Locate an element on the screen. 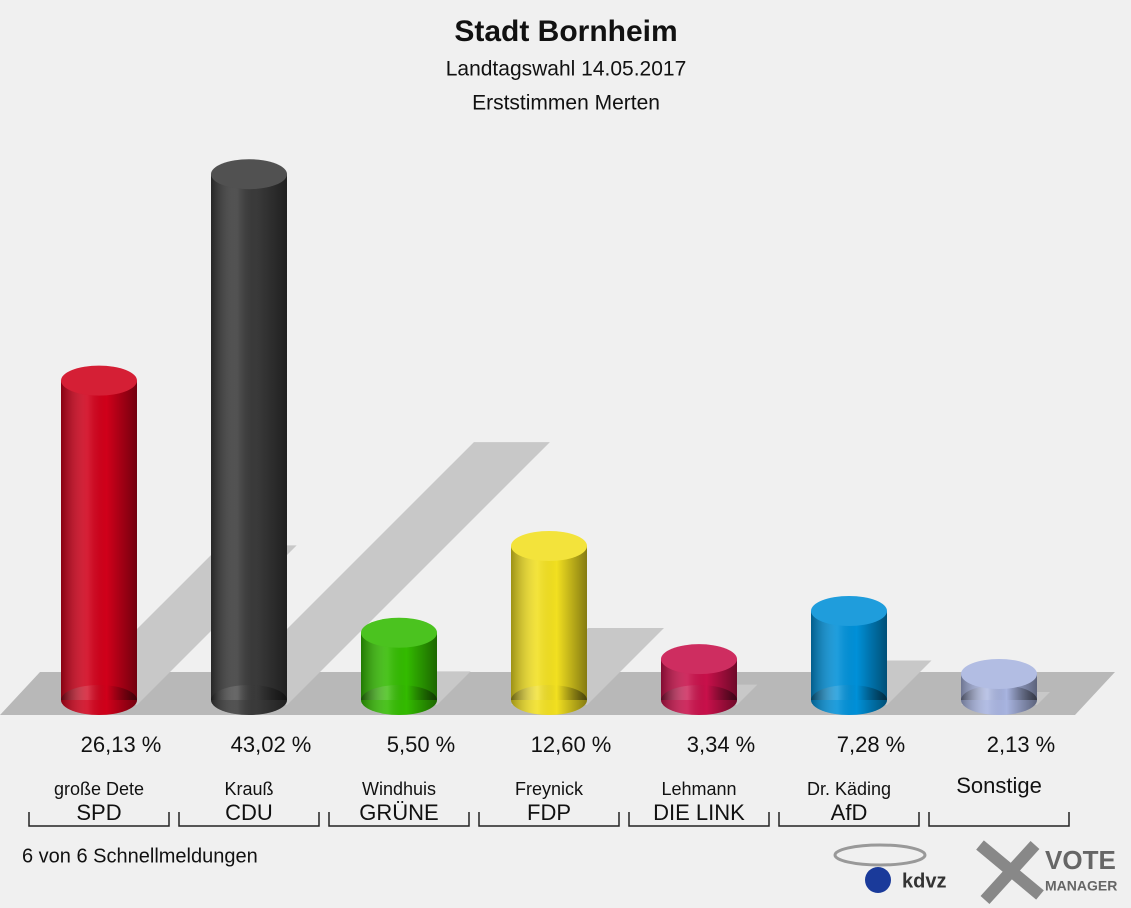 This screenshot has width=1131, height=908. value-label: 5,50 % is located at coordinates (421, 744).